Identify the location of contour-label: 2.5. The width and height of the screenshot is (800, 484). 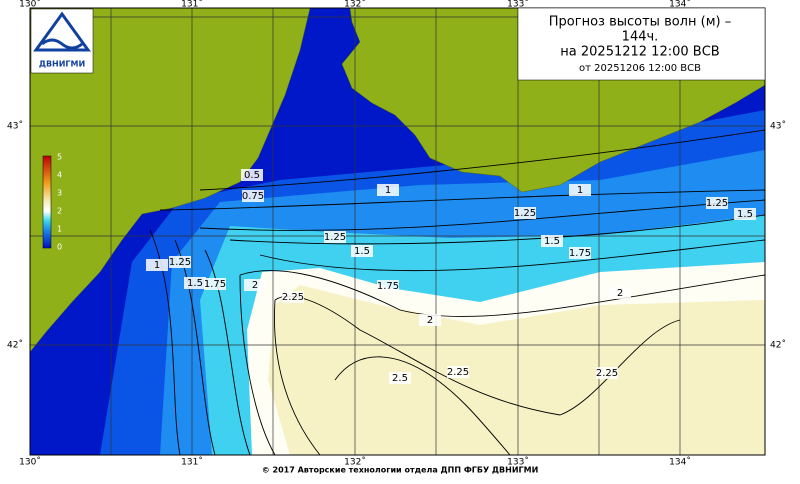
(400, 378).